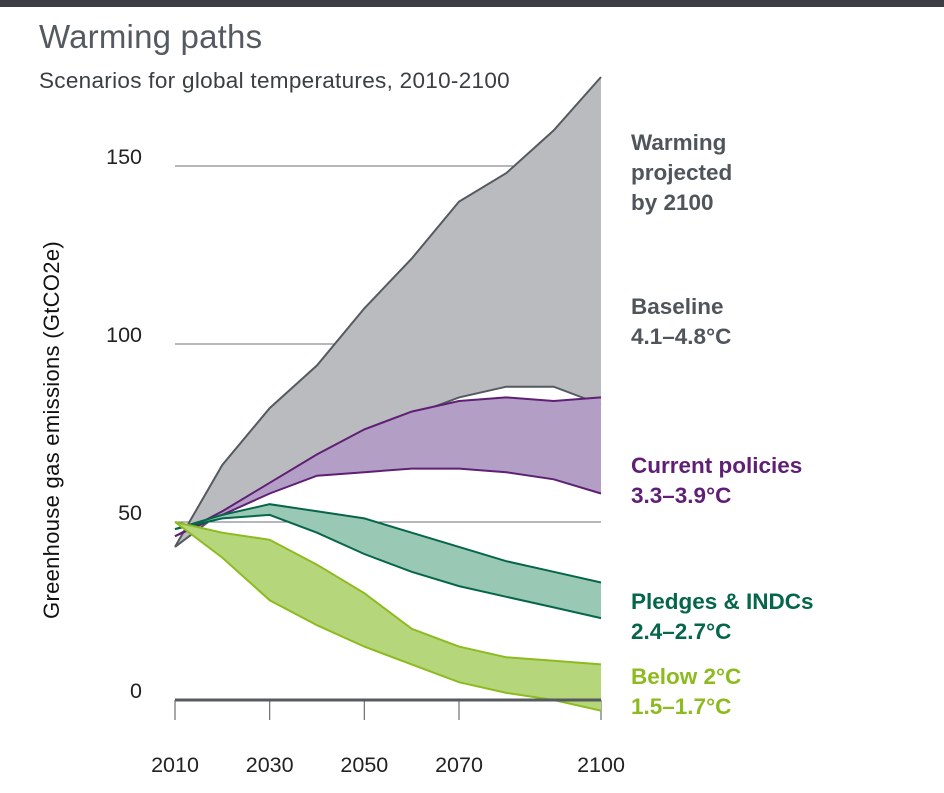  What do you see at coordinates (717, 480) in the screenshot?
I see `label-current-policies: Current policies 3.3–3.9°C` at bounding box center [717, 480].